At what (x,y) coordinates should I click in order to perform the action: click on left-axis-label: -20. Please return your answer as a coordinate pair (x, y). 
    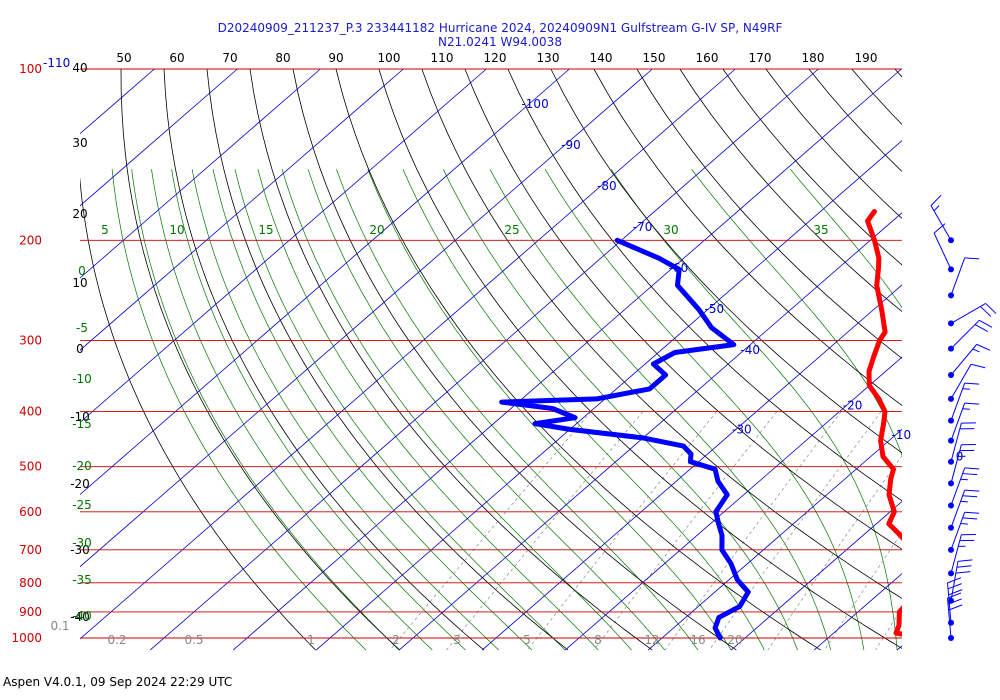
    Looking at the image, I should click on (80, 484).